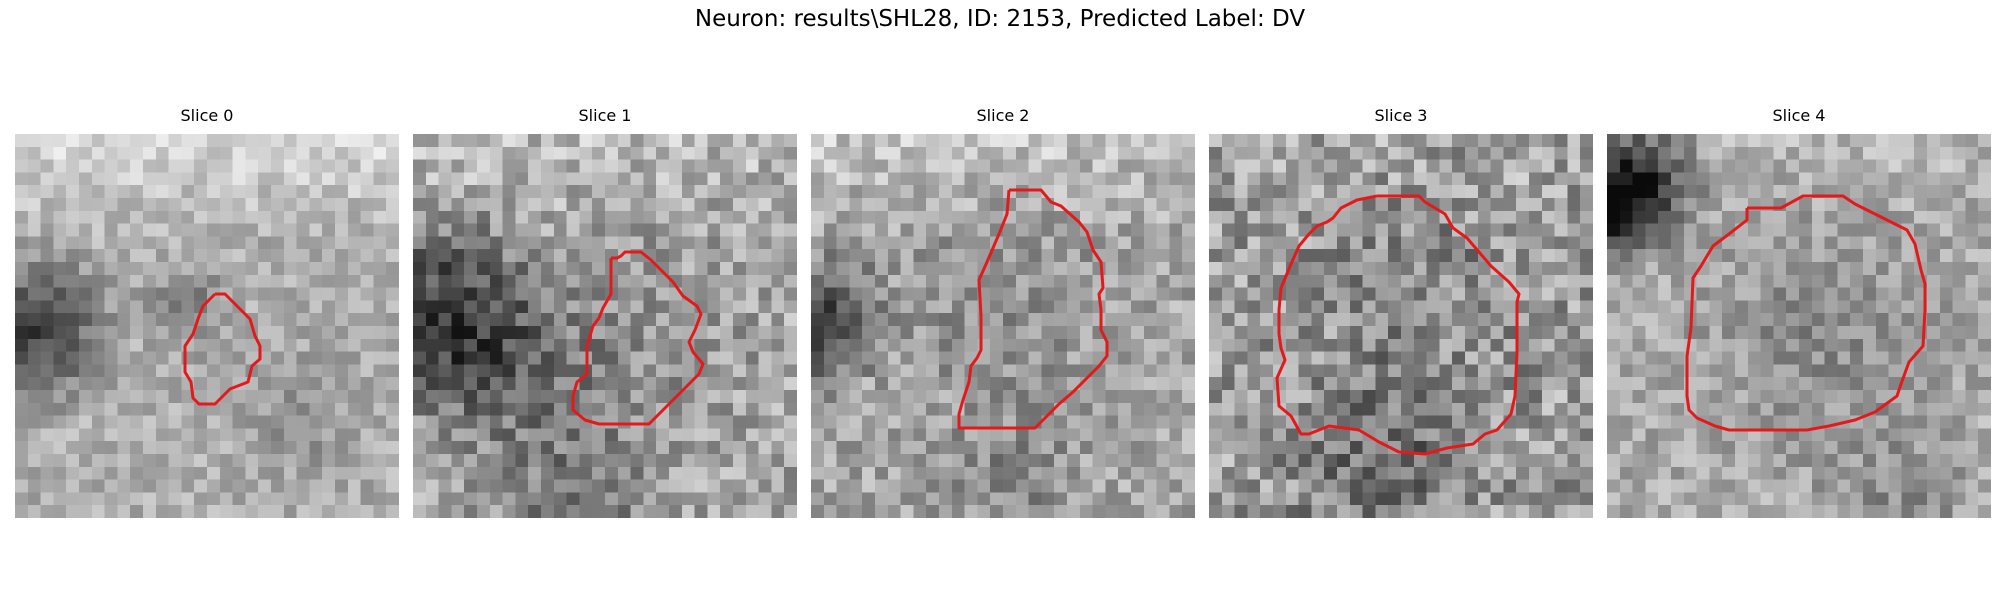 The height and width of the screenshot is (600, 2000). Describe the element at coordinates (1401, 115) in the screenshot. I see `slice-title-3: Slice 3` at that location.